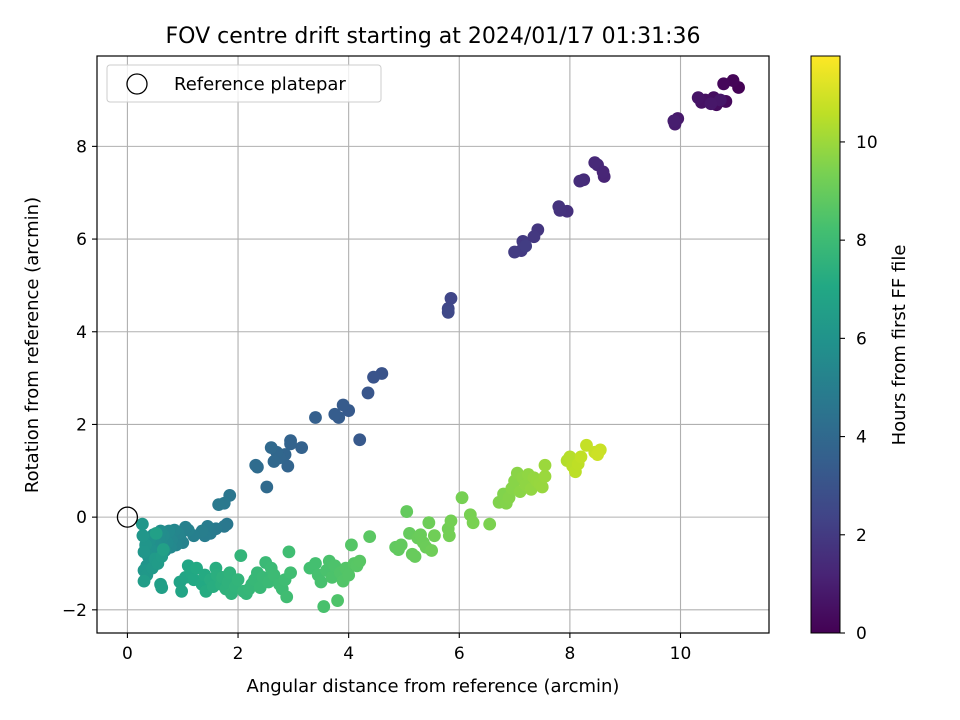 The image size is (960, 720). I want to click on x-tick-label: 6, so click(459, 654).